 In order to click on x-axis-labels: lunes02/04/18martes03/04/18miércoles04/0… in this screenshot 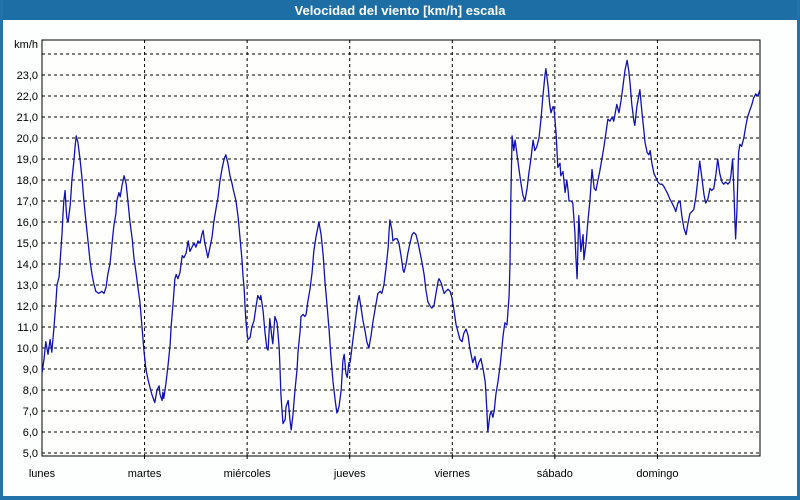, I will do `click(354, 474)`.